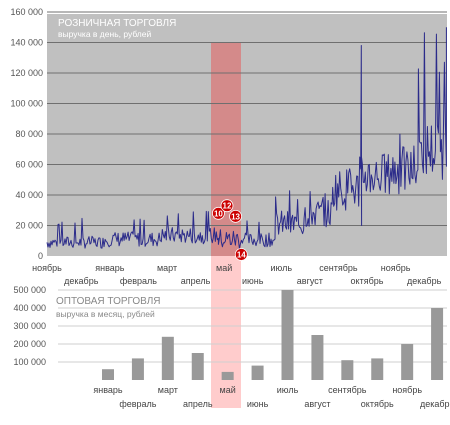 This screenshot has width=450, height=425. What do you see at coordinates (117, 23) in the screenshot?
I see `line-chart-title: РОЗНИЧНАЯ ТОРГОВЛЯ` at bounding box center [117, 23].